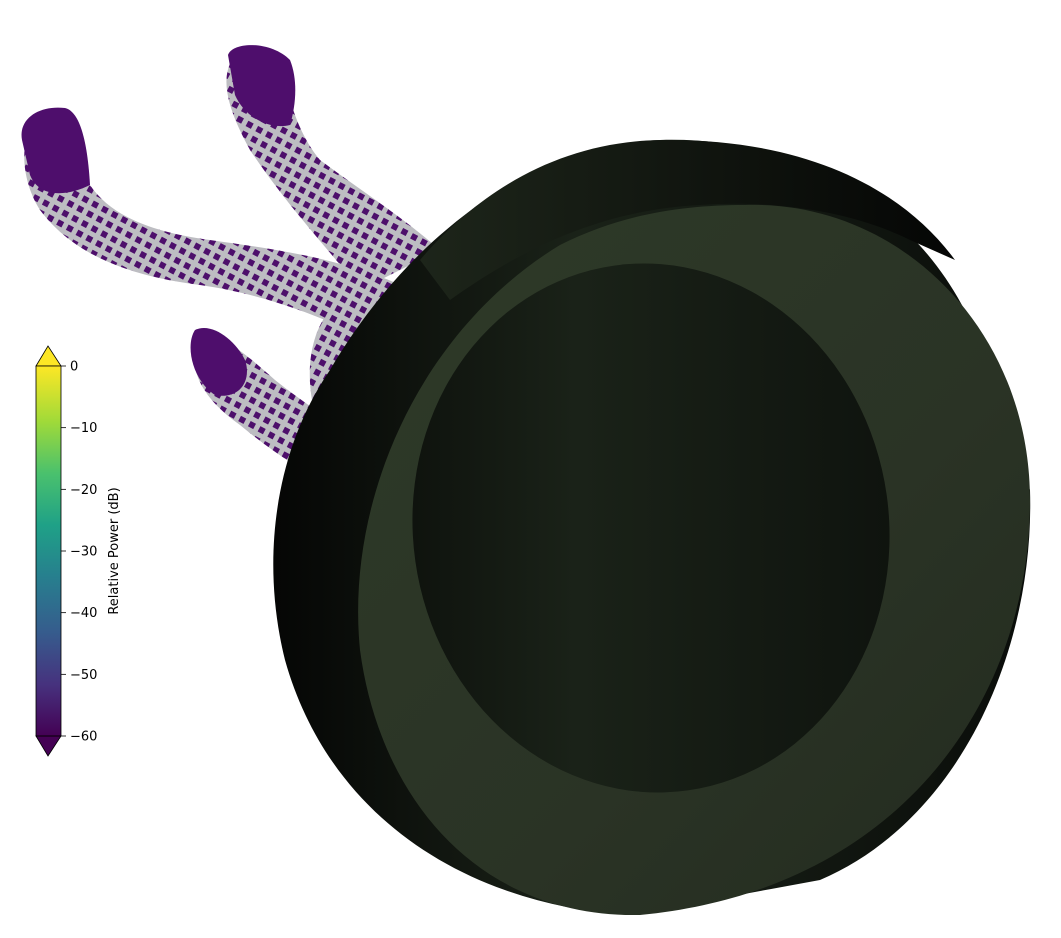  Describe the element at coordinates (227, 232) in the screenshot. I see `left-leg` at that location.